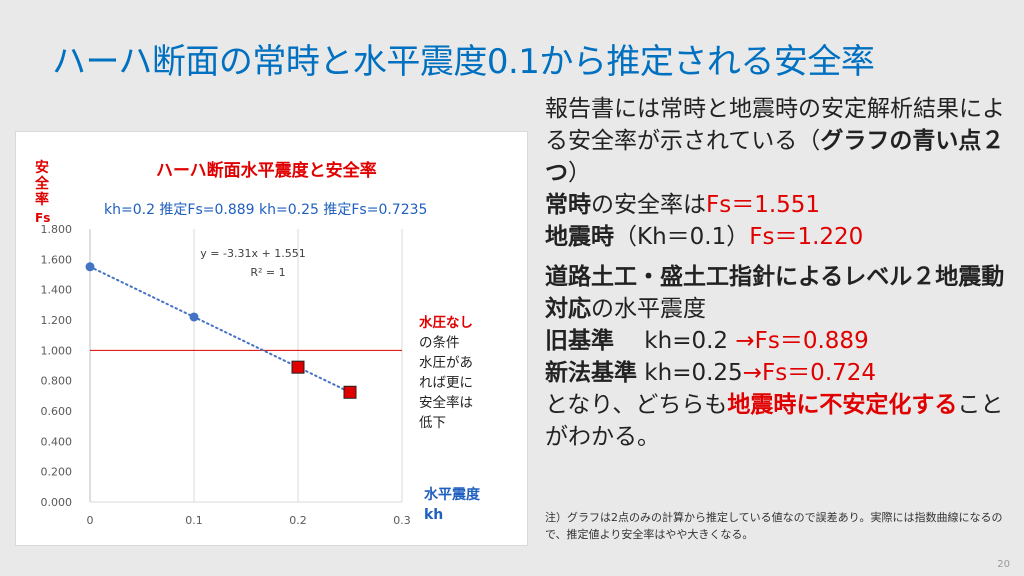 The width and height of the screenshot is (1024, 576). Describe the element at coordinates (463, 62) in the screenshot. I see `slide-title: ハーハ断面の常時と水平震度0.1から推定される安全率` at that location.